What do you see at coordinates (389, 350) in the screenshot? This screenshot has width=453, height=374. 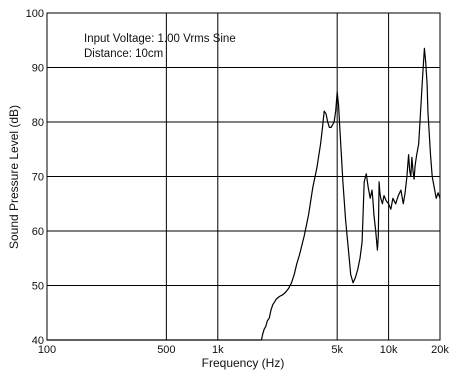 I see `x-tick-label: 10k` at bounding box center [389, 350].